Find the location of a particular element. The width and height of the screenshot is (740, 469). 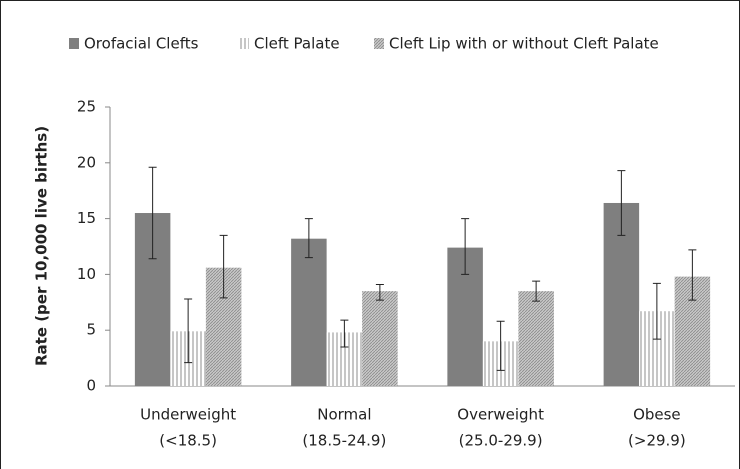

x-tick-label: Underweight is located at coordinates (188, 415).